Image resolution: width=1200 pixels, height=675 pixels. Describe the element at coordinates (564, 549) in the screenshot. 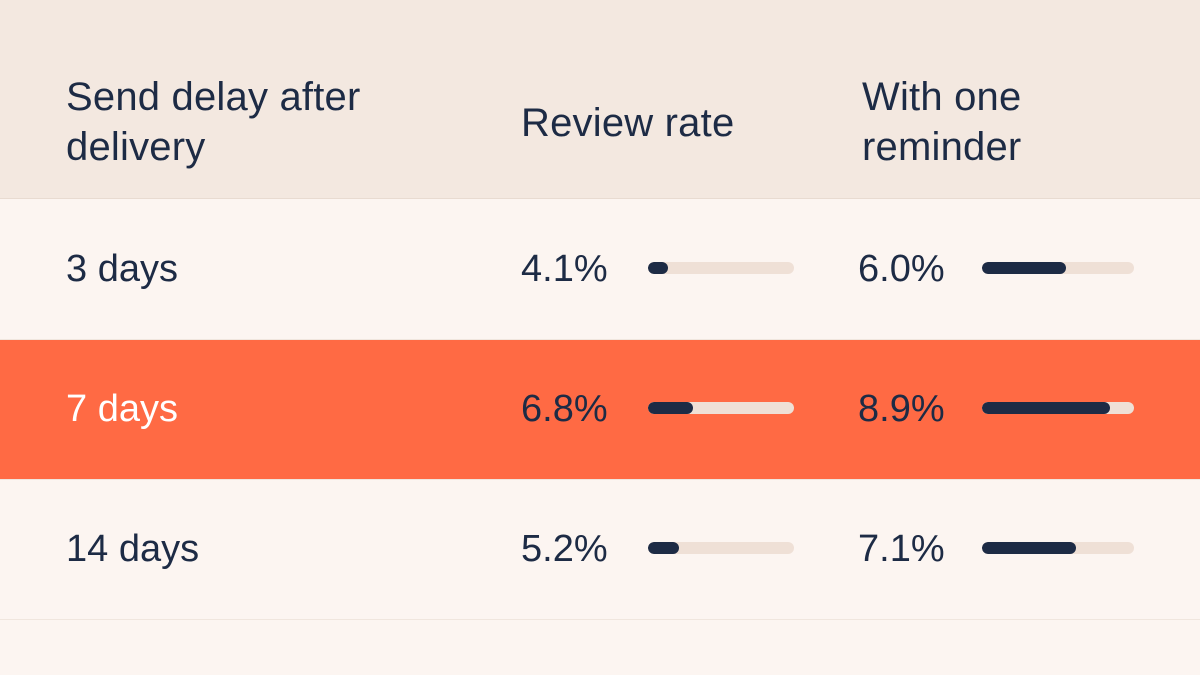

I see `review-rate-value: 5.2%` at that location.